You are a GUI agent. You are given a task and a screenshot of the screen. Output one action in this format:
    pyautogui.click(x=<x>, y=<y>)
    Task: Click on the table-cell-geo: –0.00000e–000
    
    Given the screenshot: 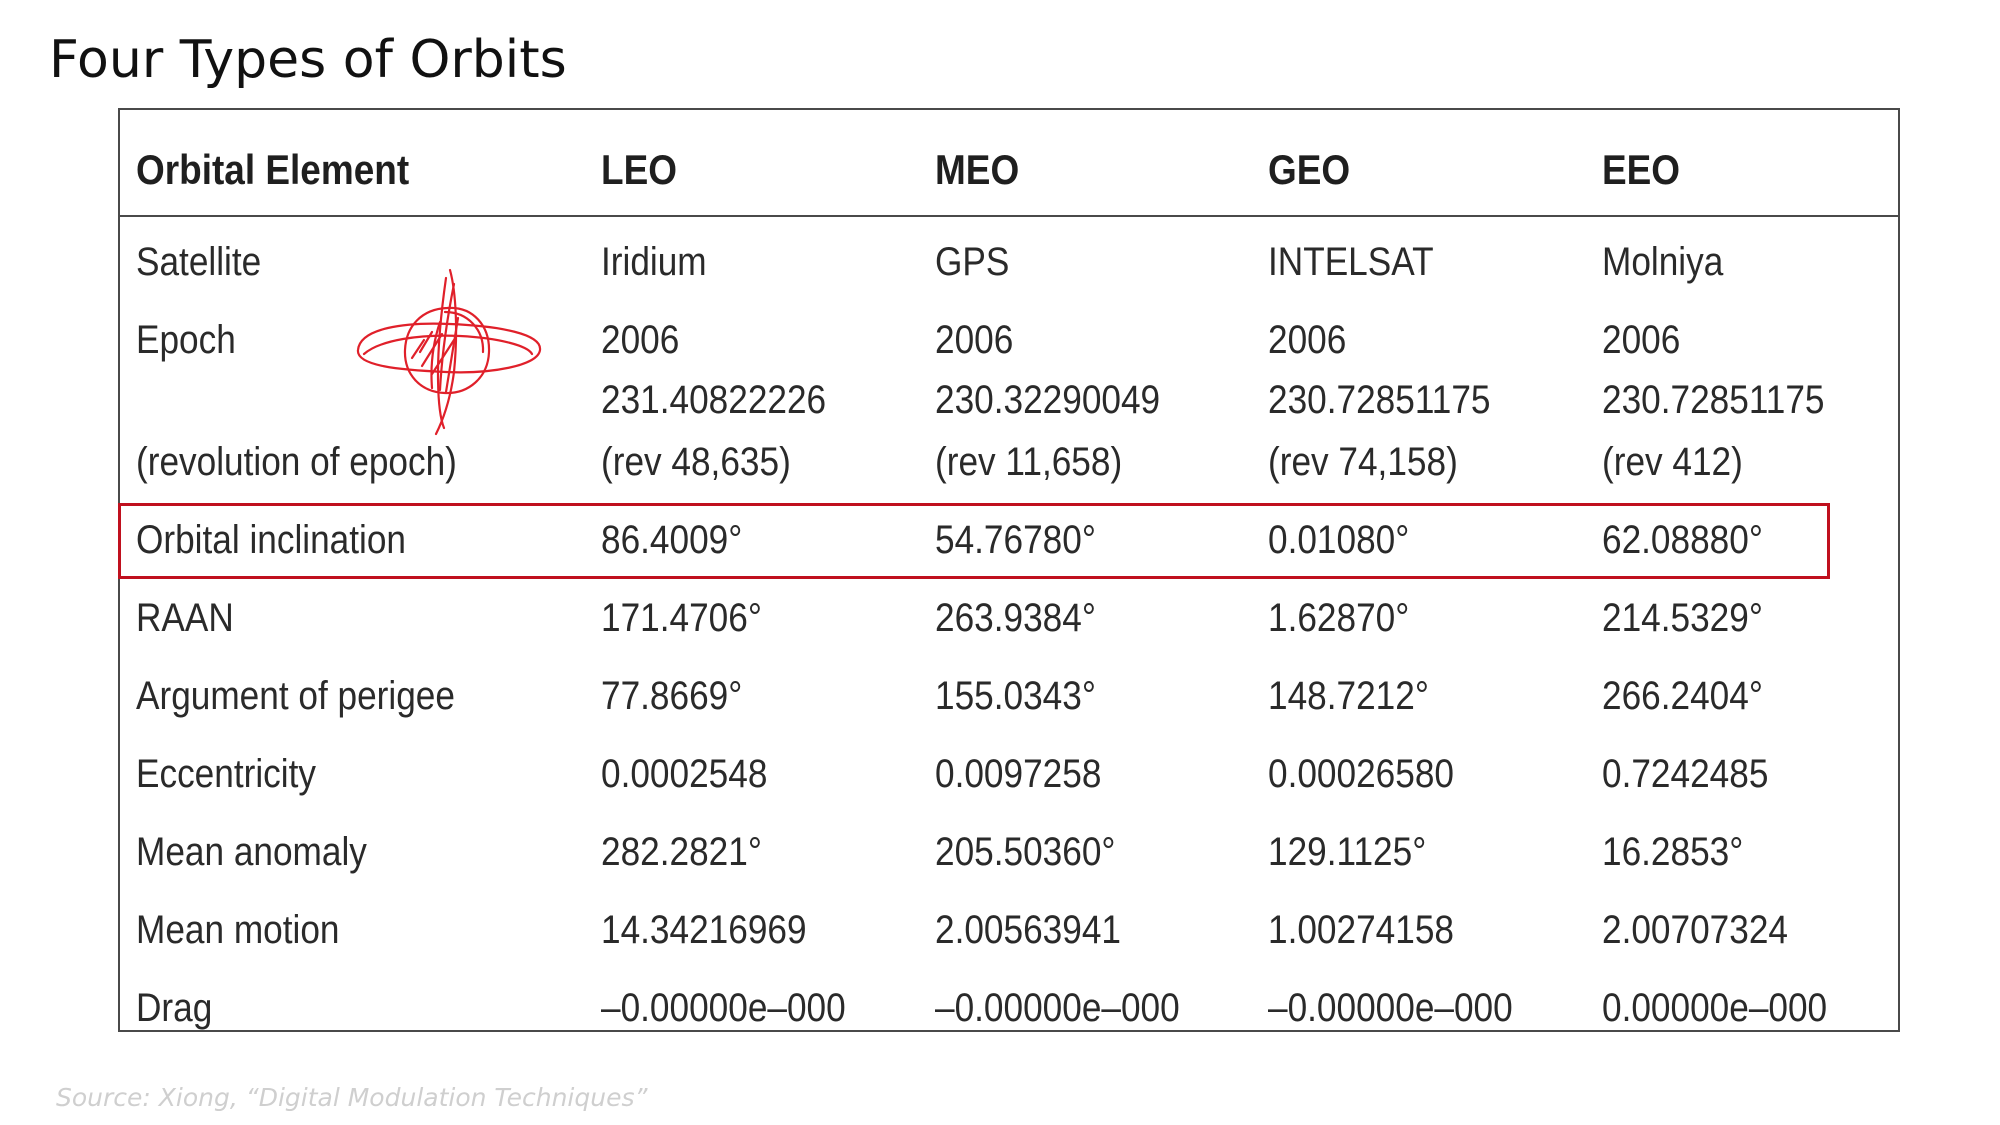 What is the action you would take?
    pyautogui.click(x=1390, y=1008)
    